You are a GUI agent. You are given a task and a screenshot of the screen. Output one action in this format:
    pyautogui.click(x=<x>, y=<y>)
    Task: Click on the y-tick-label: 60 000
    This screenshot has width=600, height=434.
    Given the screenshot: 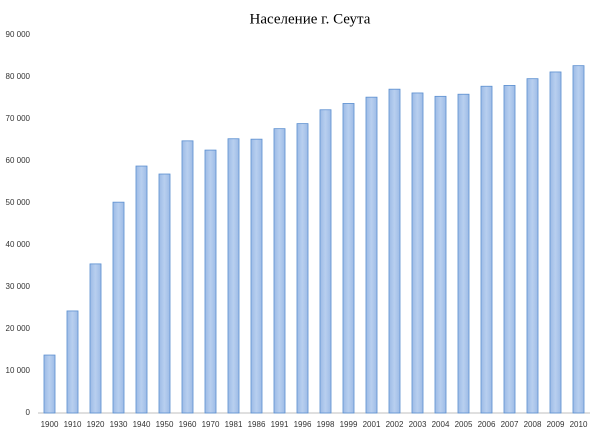 What is the action you would take?
    pyautogui.click(x=18, y=160)
    